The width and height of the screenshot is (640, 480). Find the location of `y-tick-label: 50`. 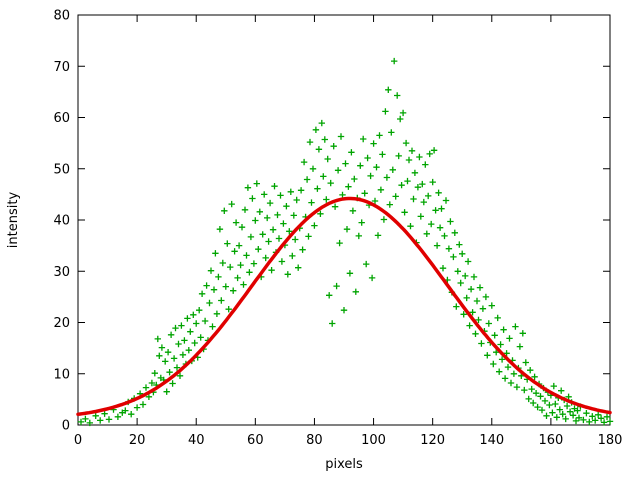

y-tick-label: 50 is located at coordinates (61, 169).